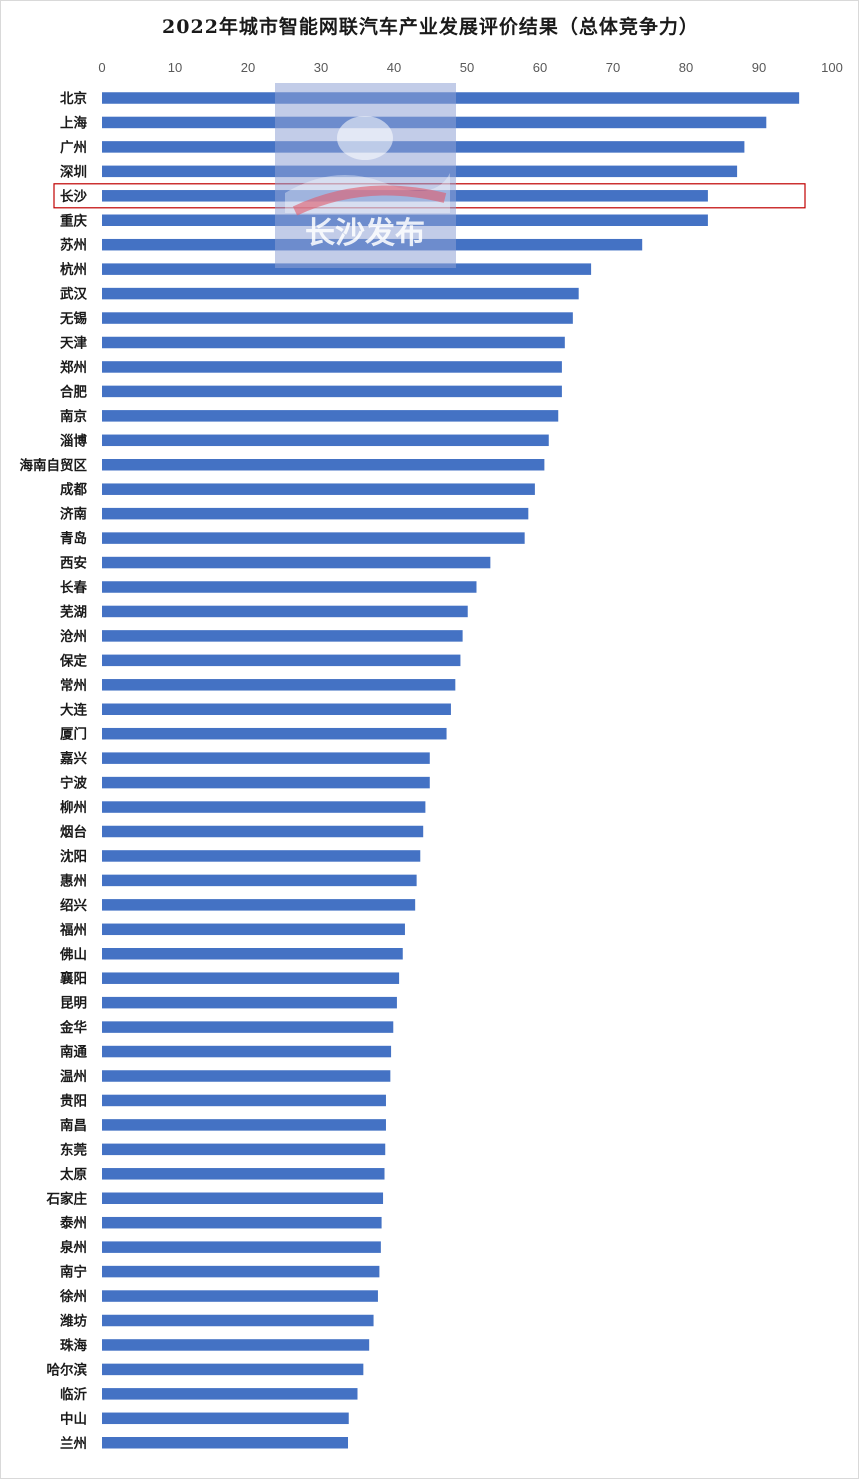 Image resolution: width=861 pixels, height=1481 pixels. Describe the element at coordinates (73, 734) in the screenshot. I see `category-label: 厦门` at that location.